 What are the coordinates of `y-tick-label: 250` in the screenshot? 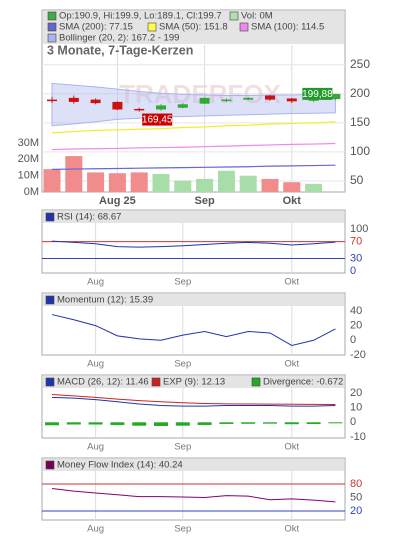 It's located at (360, 64).